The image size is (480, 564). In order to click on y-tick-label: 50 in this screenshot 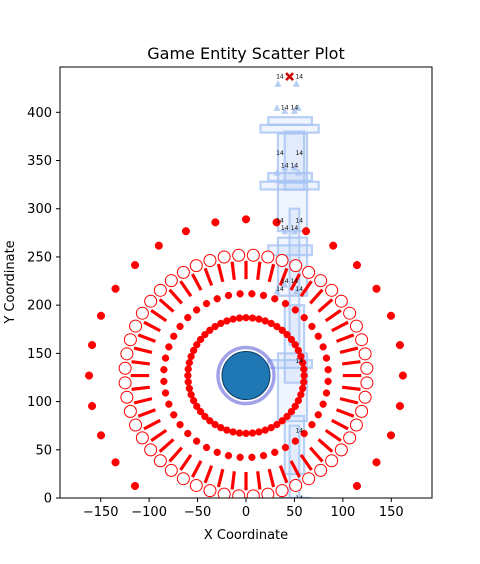, I will do `click(43, 450)`.